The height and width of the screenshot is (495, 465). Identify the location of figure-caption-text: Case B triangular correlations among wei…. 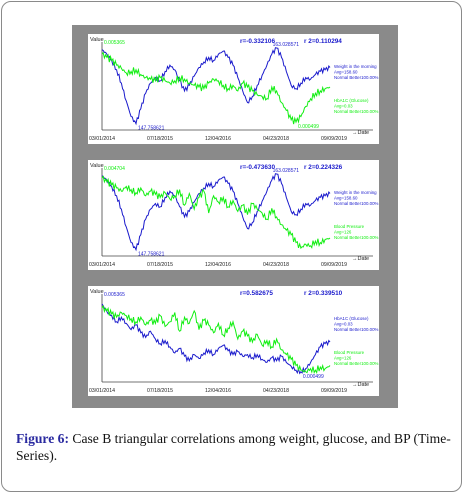
(233, 447).